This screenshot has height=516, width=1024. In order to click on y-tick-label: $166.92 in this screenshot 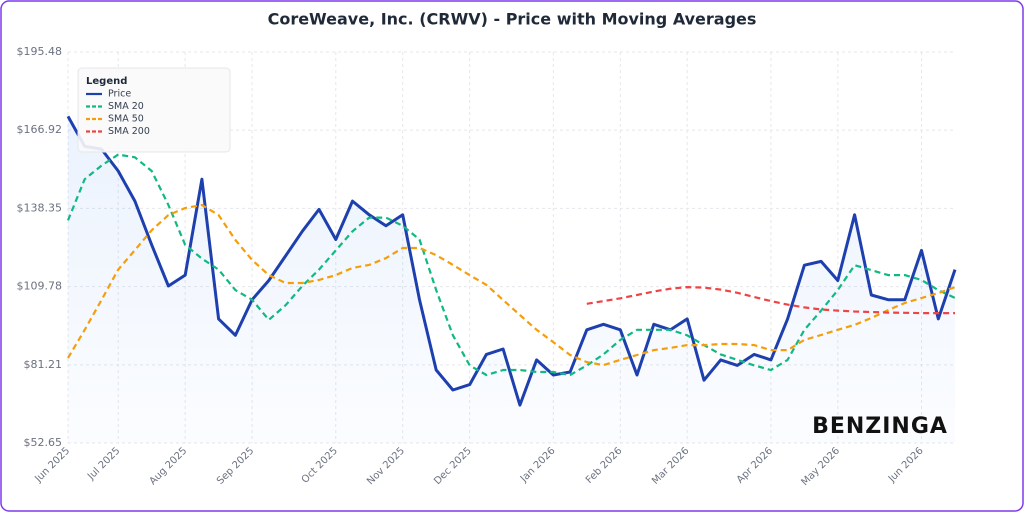, I will do `click(40, 129)`.